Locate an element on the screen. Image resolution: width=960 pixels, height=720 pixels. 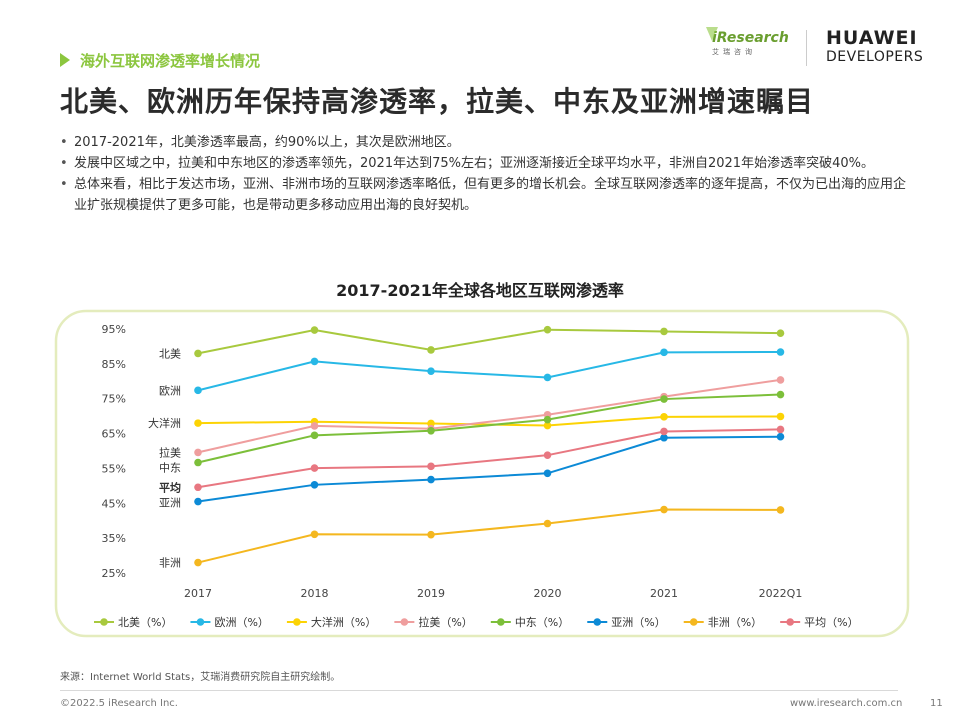
x-tick-label: 2017 is located at coordinates (198, 593).